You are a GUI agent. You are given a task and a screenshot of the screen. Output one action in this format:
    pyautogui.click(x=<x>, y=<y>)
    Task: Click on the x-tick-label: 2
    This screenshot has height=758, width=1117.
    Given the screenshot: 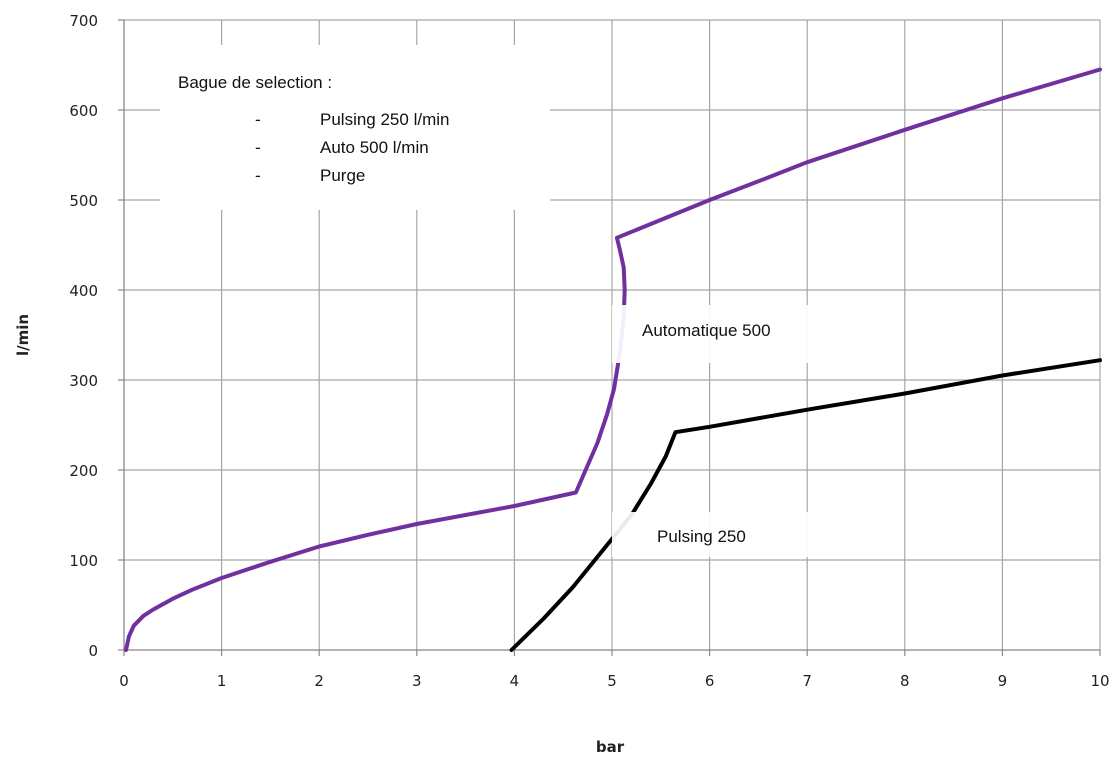 What is the action you would take?
    pyautogui.click(x=319, y=681)
    